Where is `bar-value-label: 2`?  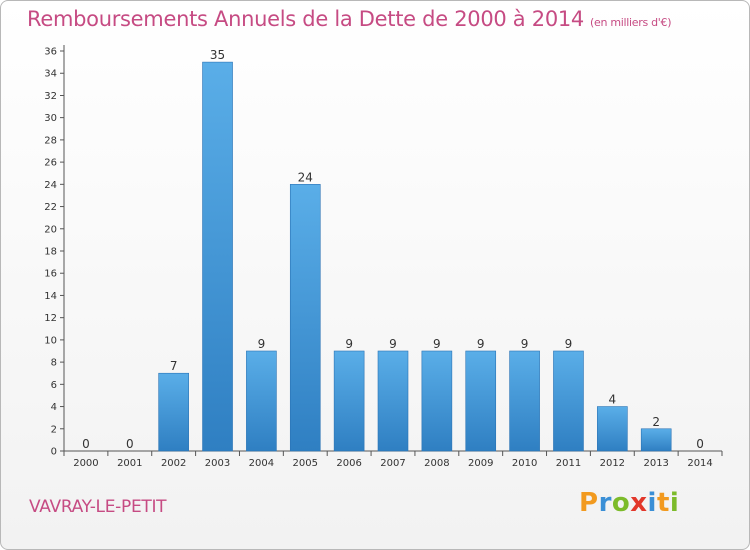 bar-value-label: 2 is located at coordinates (656, 422).